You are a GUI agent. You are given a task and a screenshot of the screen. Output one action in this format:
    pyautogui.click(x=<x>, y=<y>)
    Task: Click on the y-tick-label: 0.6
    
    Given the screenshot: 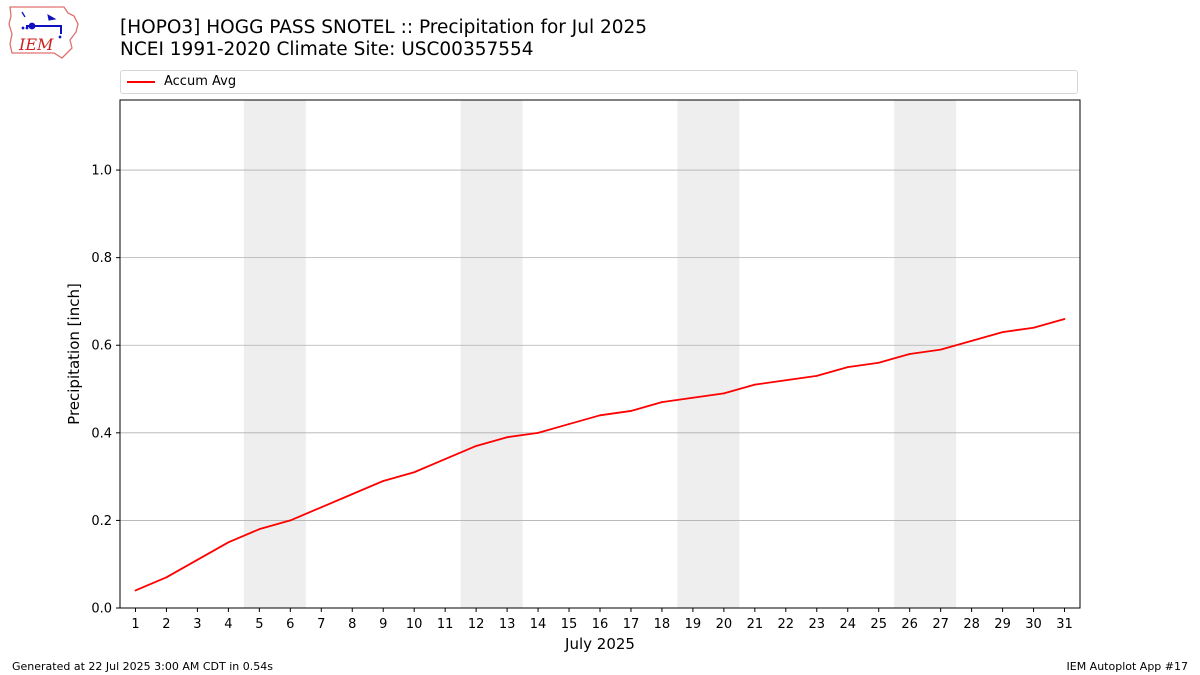 What is the action you would take?
    pyautogui.click(x=101, y=346)
    